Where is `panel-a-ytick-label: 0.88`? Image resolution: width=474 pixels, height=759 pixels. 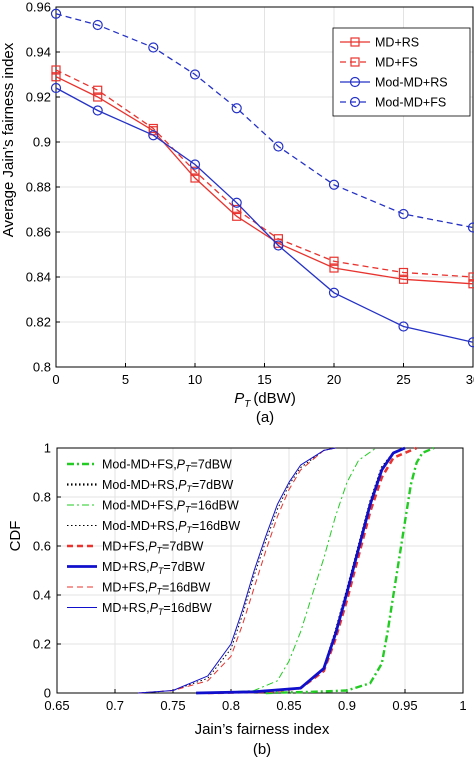 panel-a-ytick-label: 0.88 is located at coordinates (38, 187).